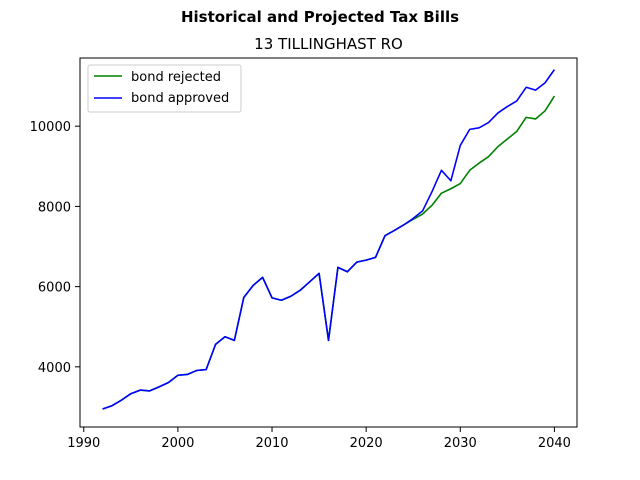 The width and height of the screenshot is (640, 480). I want to click on y-tick-label: 6000, so click(54, 288).